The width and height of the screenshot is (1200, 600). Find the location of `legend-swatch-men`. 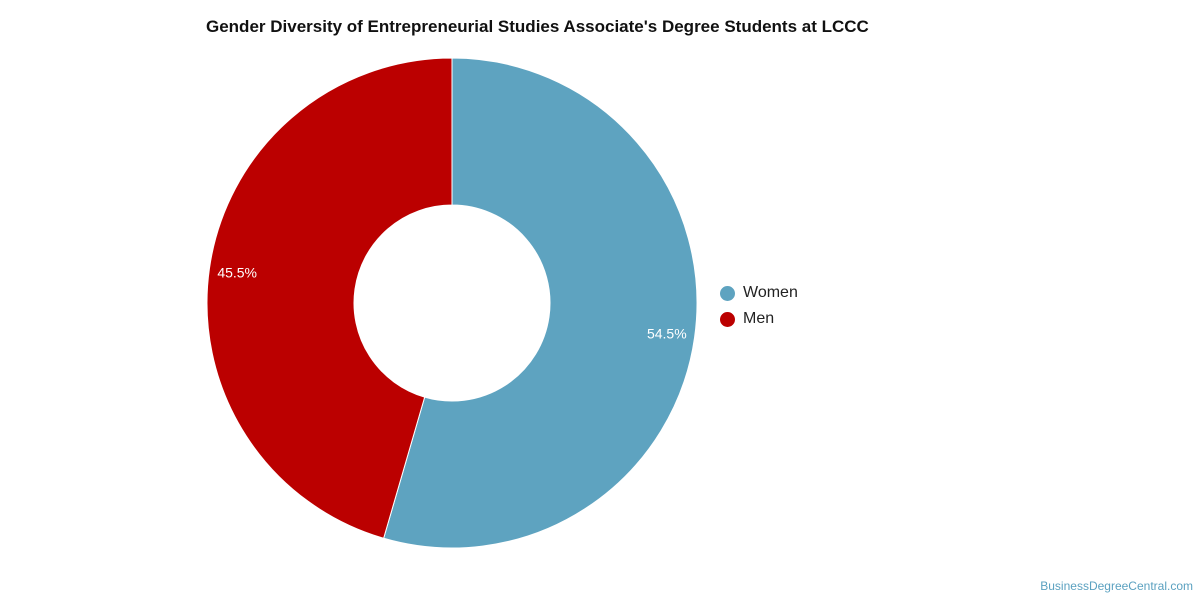

legend-swatch-men is located at coordinates (727, 319).